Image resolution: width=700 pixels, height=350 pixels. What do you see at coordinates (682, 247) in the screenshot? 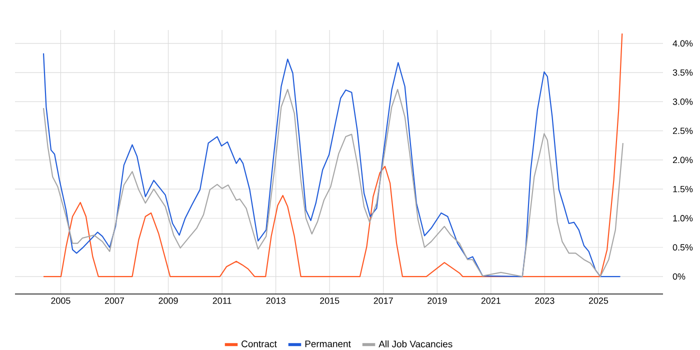
I see `y-tick-label: 0.5%` at bounding box center [682, 247].